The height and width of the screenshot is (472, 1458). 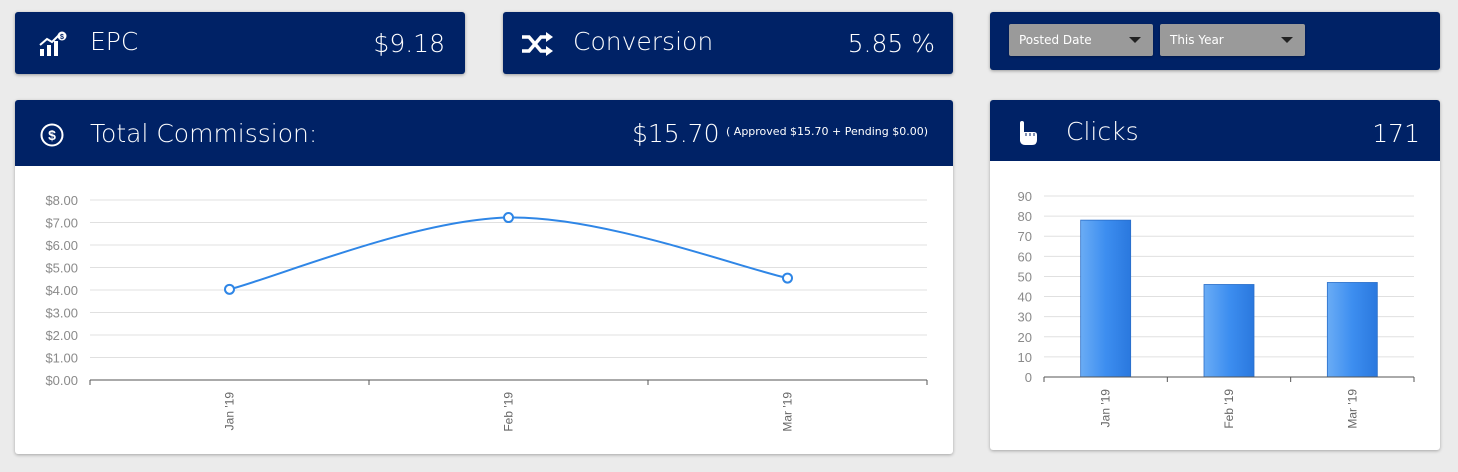 I want to click on conversion-label: Conversion, so click(x=643, y=41).